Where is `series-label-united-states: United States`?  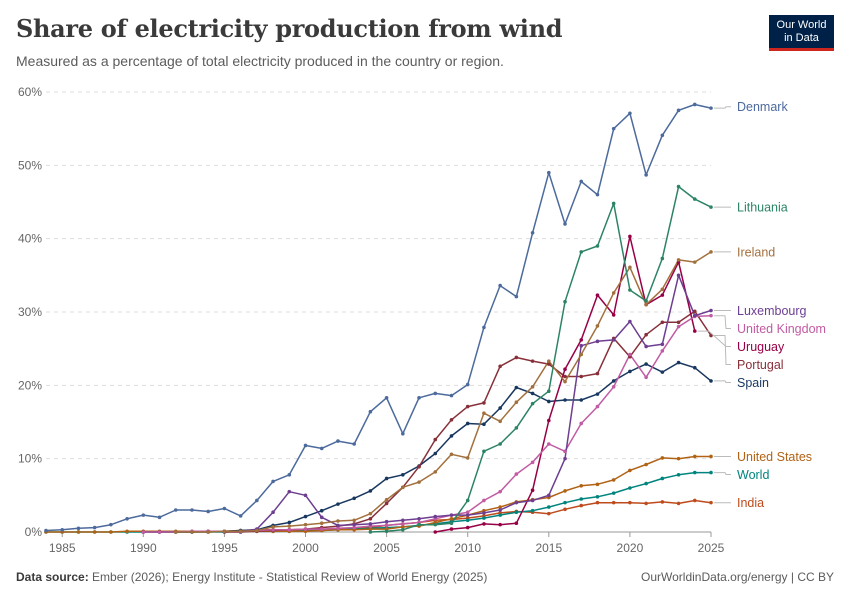
series-label-united-states: United States is located at coordinates (774, 457).